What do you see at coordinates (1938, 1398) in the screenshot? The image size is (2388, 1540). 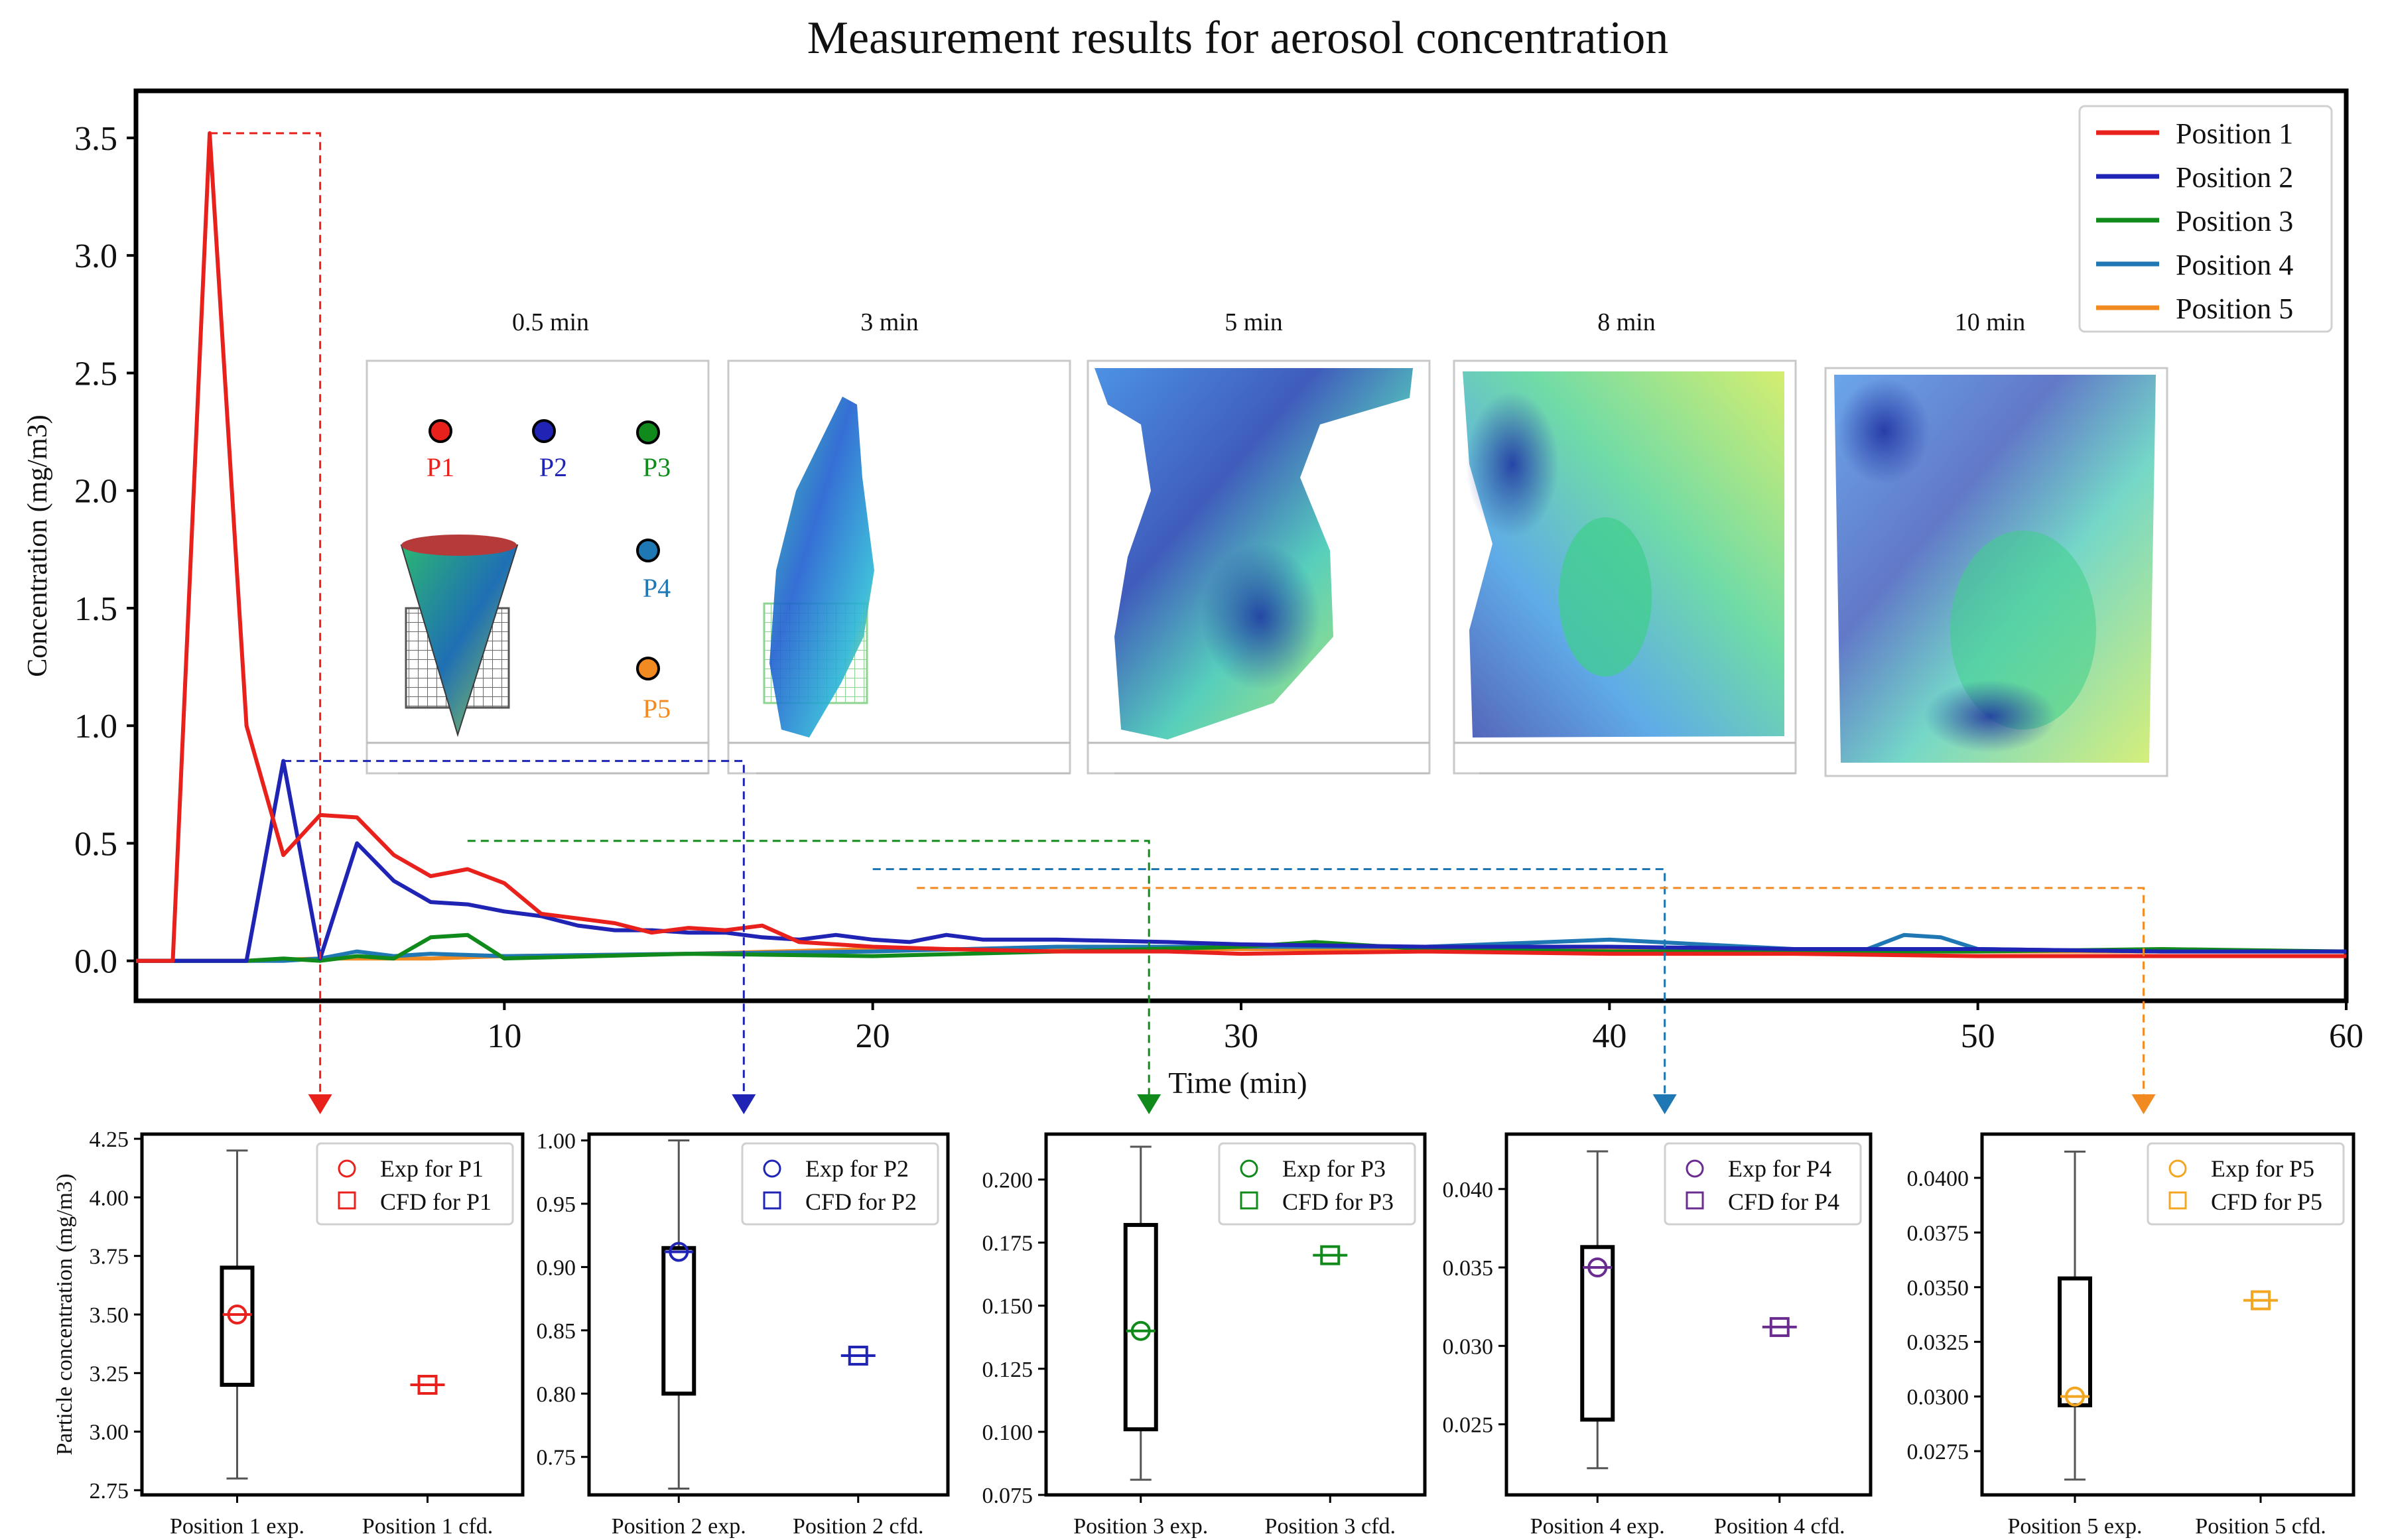 I see `y-tick-label: 0.0300` at bounding box center [1938, 1398].